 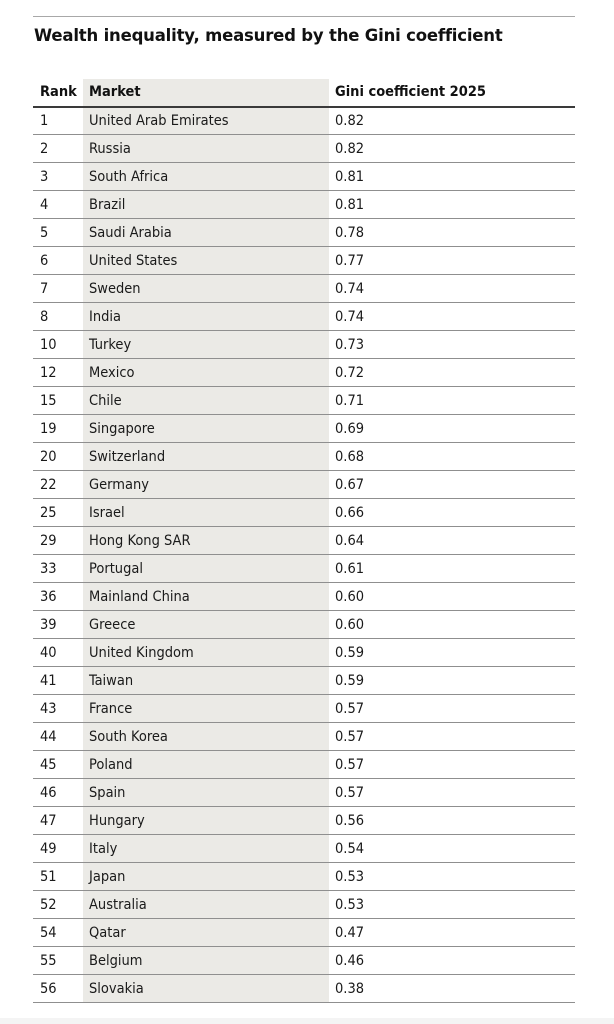 What do you see at coordinates (110, 345) in the screenshot?
I see `market-cell: Turkey` at bounding box center [110, 345].